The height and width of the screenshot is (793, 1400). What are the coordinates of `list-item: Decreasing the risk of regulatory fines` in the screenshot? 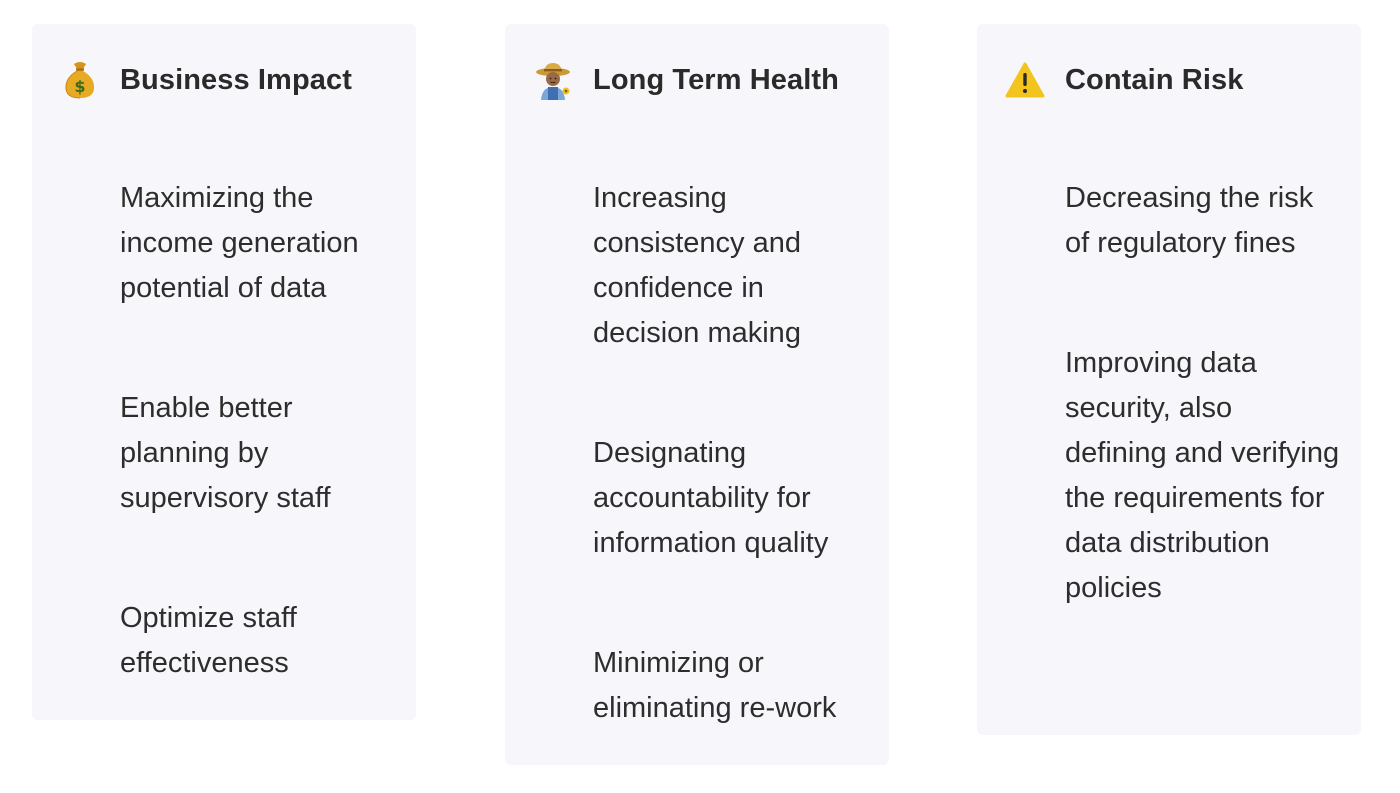 It's located at (1189, 220).